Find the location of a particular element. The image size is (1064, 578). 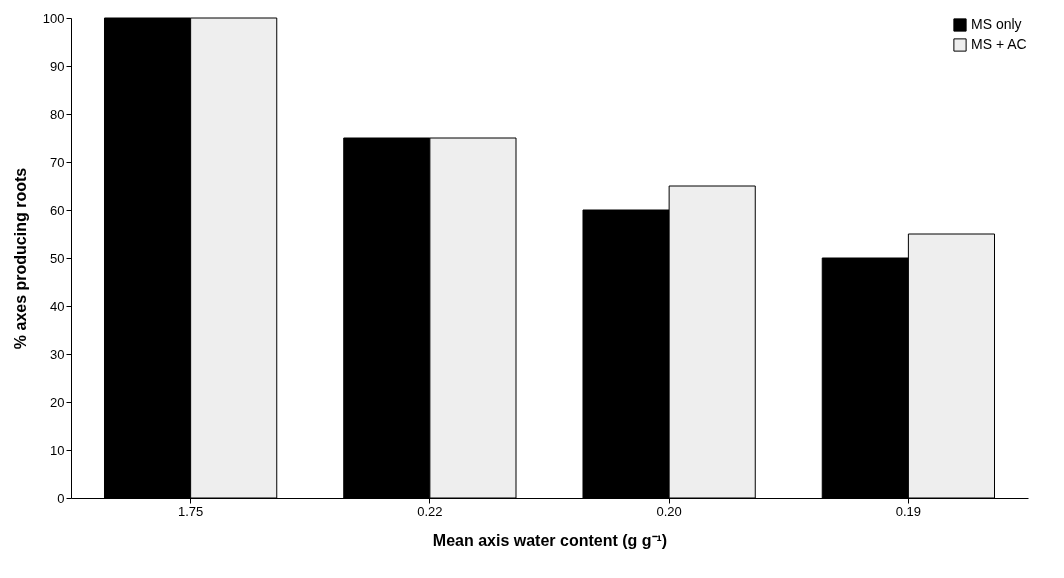

y-tick-label: 10 is located at coordinates (57, 450).